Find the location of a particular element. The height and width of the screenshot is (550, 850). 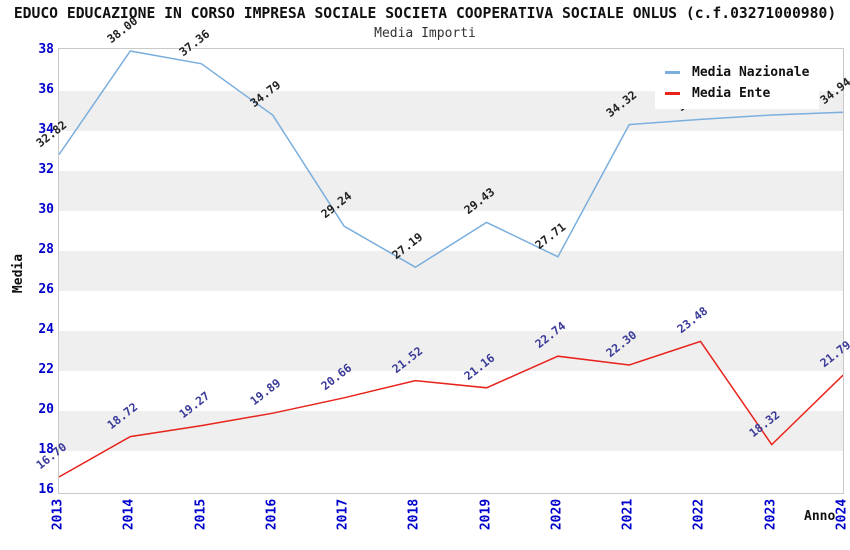

x-tick-label: 2020 is located at coordinates (557, 514).